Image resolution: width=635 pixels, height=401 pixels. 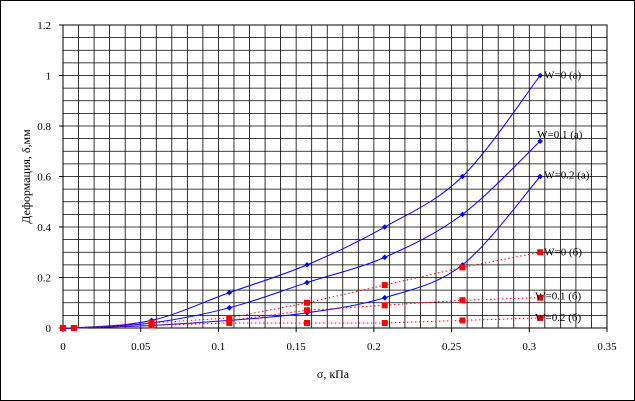 I want to click on series-label: W=0 (б), so click(x=563, y=252).